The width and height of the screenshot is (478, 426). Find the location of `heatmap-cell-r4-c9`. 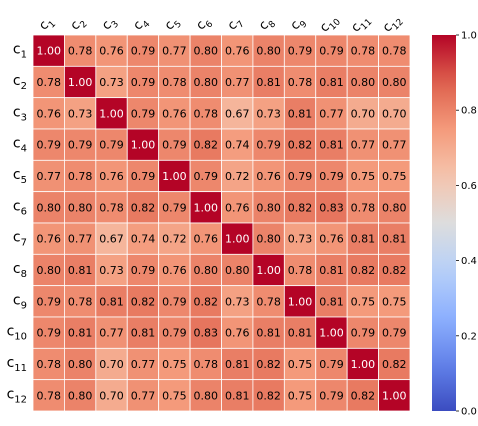

heatmap-cell-r4-c9 is located at coordinates (300, 144).